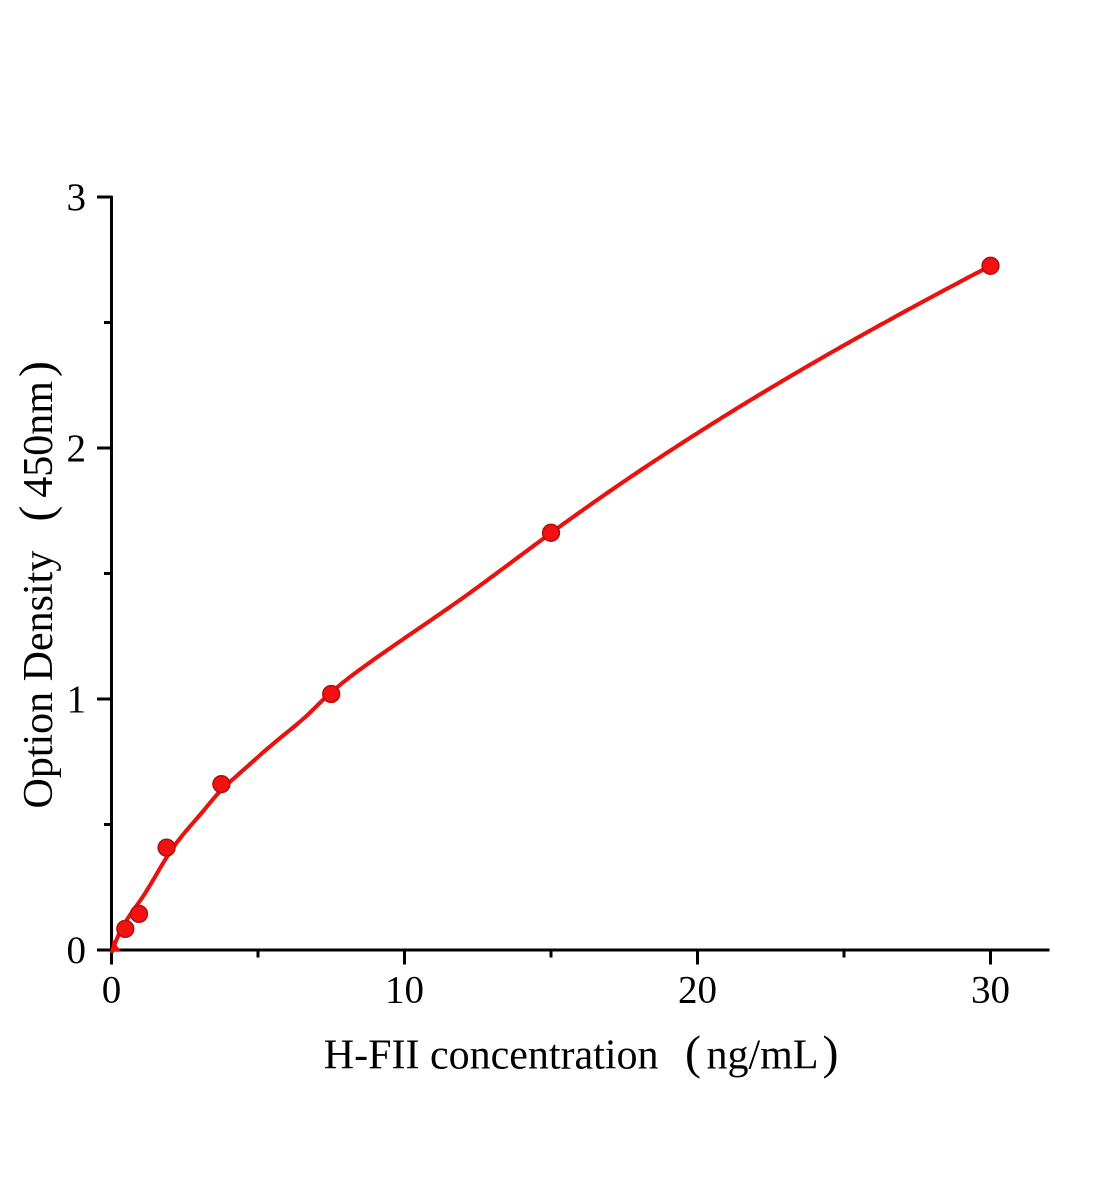 This screenshot has width=1104, height=1200. Describe the element at coordinates (36, 584) in the screenshot. I see `svg-text: Option Density(450nm)` at that location.